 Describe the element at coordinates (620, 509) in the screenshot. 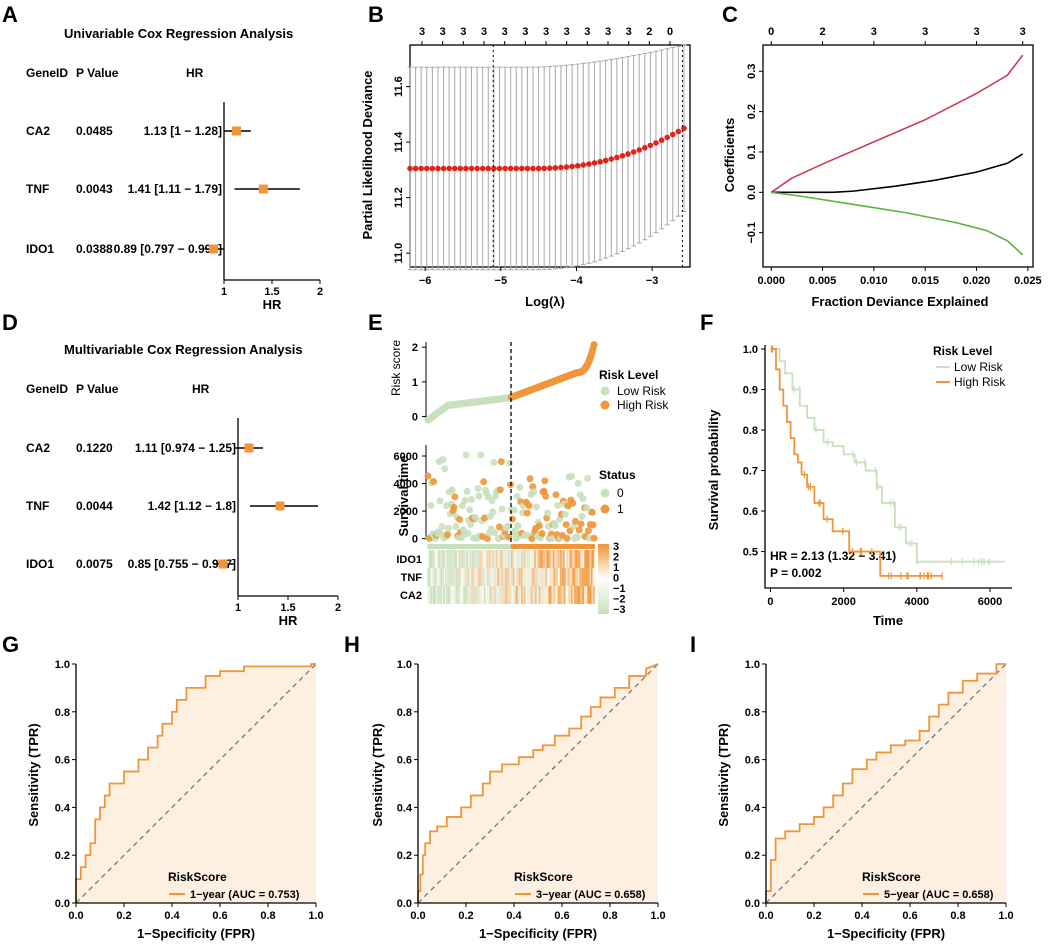

I see `panel-e-legend-status1: 1` at that location.